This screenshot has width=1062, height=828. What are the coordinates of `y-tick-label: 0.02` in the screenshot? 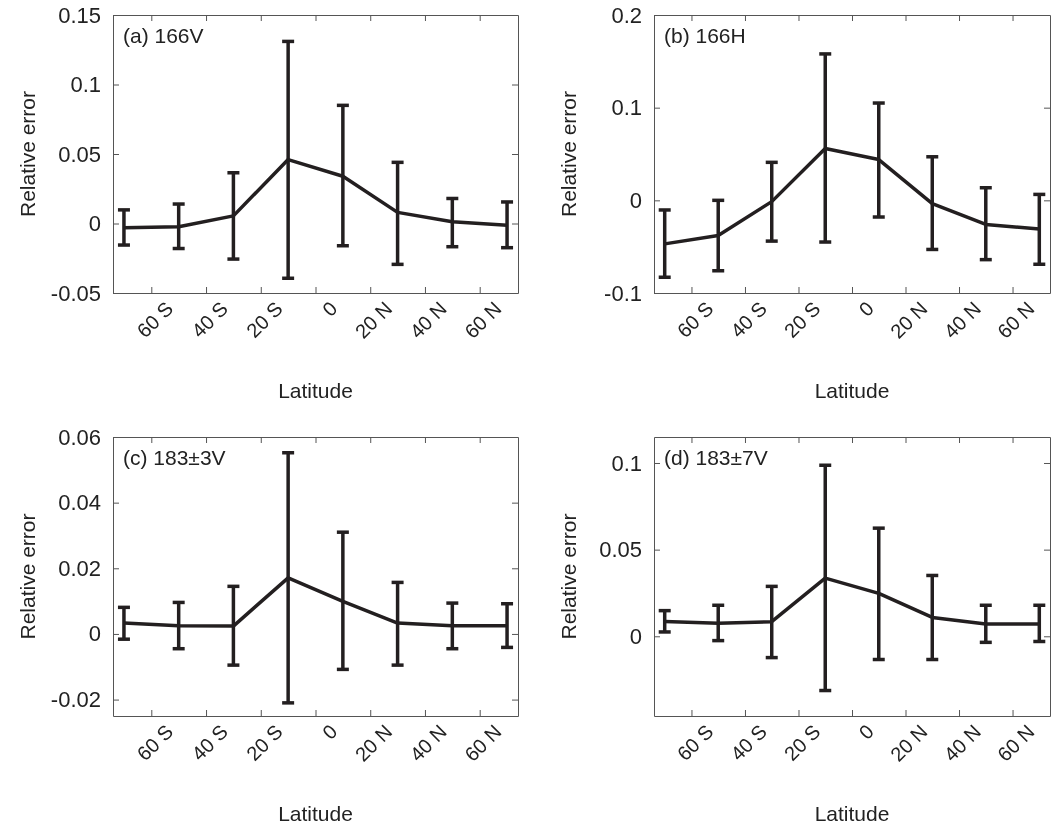 It's located at (79, 568).